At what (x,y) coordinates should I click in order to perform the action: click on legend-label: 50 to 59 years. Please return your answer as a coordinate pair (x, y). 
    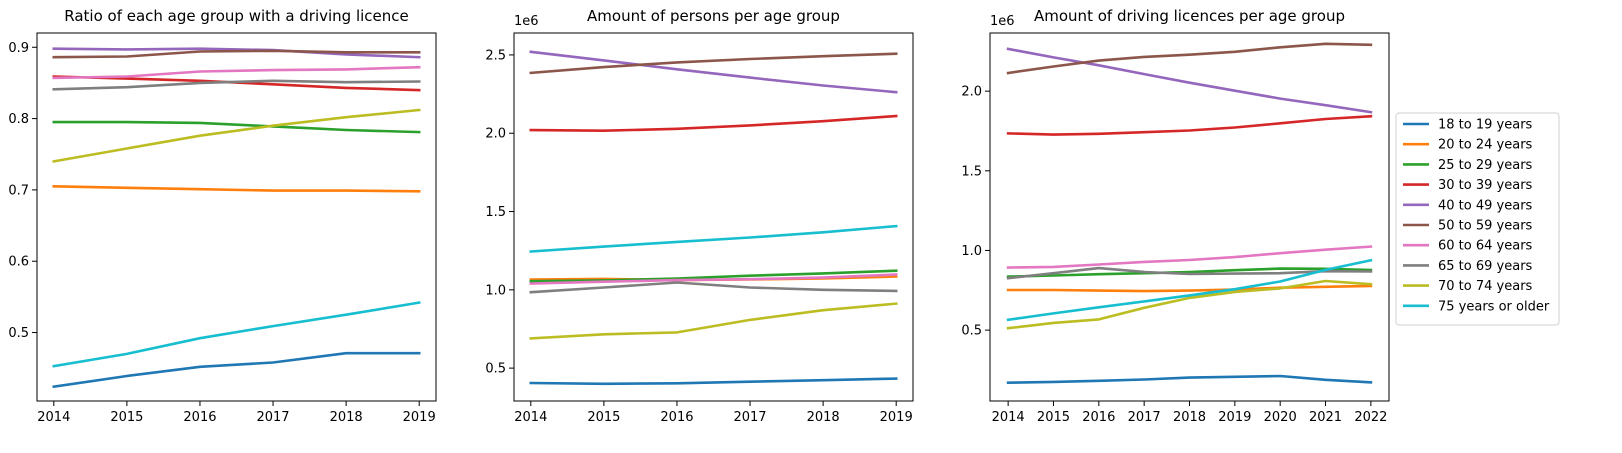
    Looking at the image, I should click on (1485, 226).